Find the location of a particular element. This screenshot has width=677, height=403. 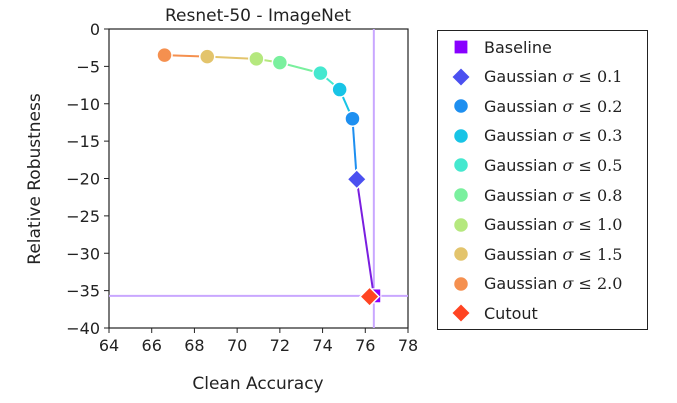

x-tick-label: 70 is located at coordinates (237, 345).